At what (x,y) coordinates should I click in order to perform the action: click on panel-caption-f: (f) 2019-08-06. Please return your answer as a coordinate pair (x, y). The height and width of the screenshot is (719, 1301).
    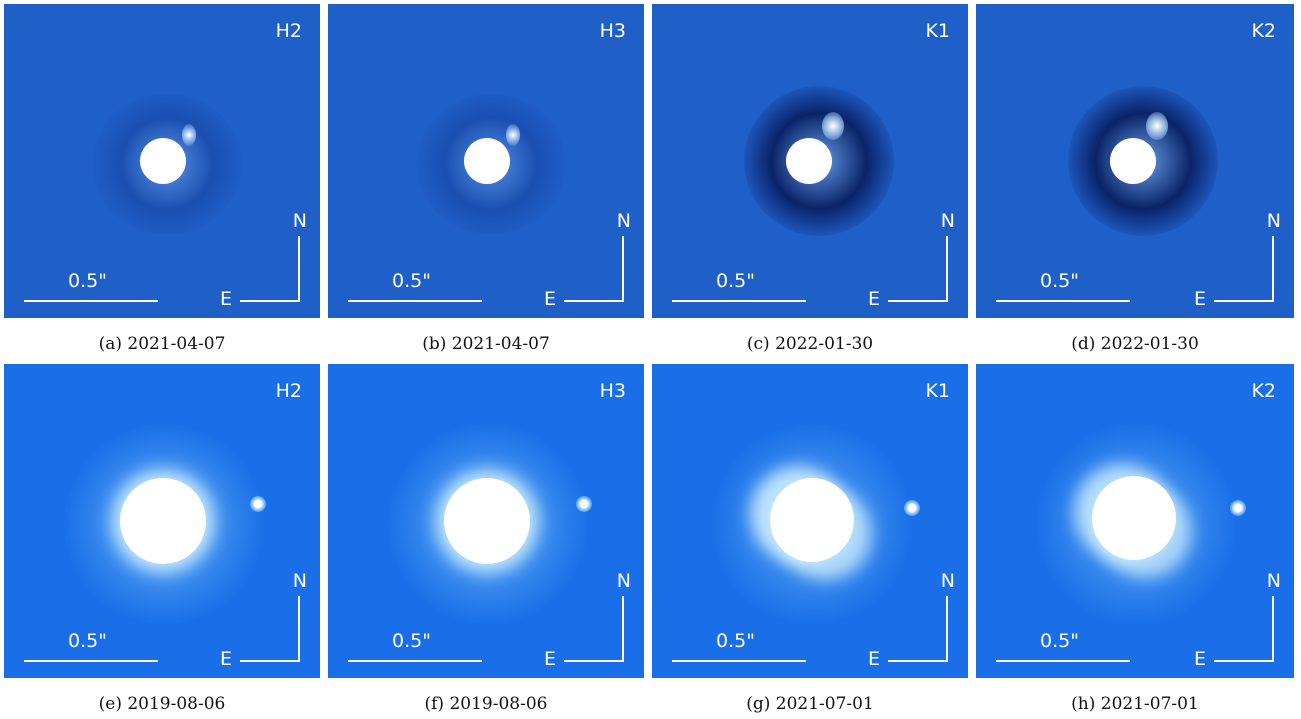
    Looking at the image, I should click on (486, 704).